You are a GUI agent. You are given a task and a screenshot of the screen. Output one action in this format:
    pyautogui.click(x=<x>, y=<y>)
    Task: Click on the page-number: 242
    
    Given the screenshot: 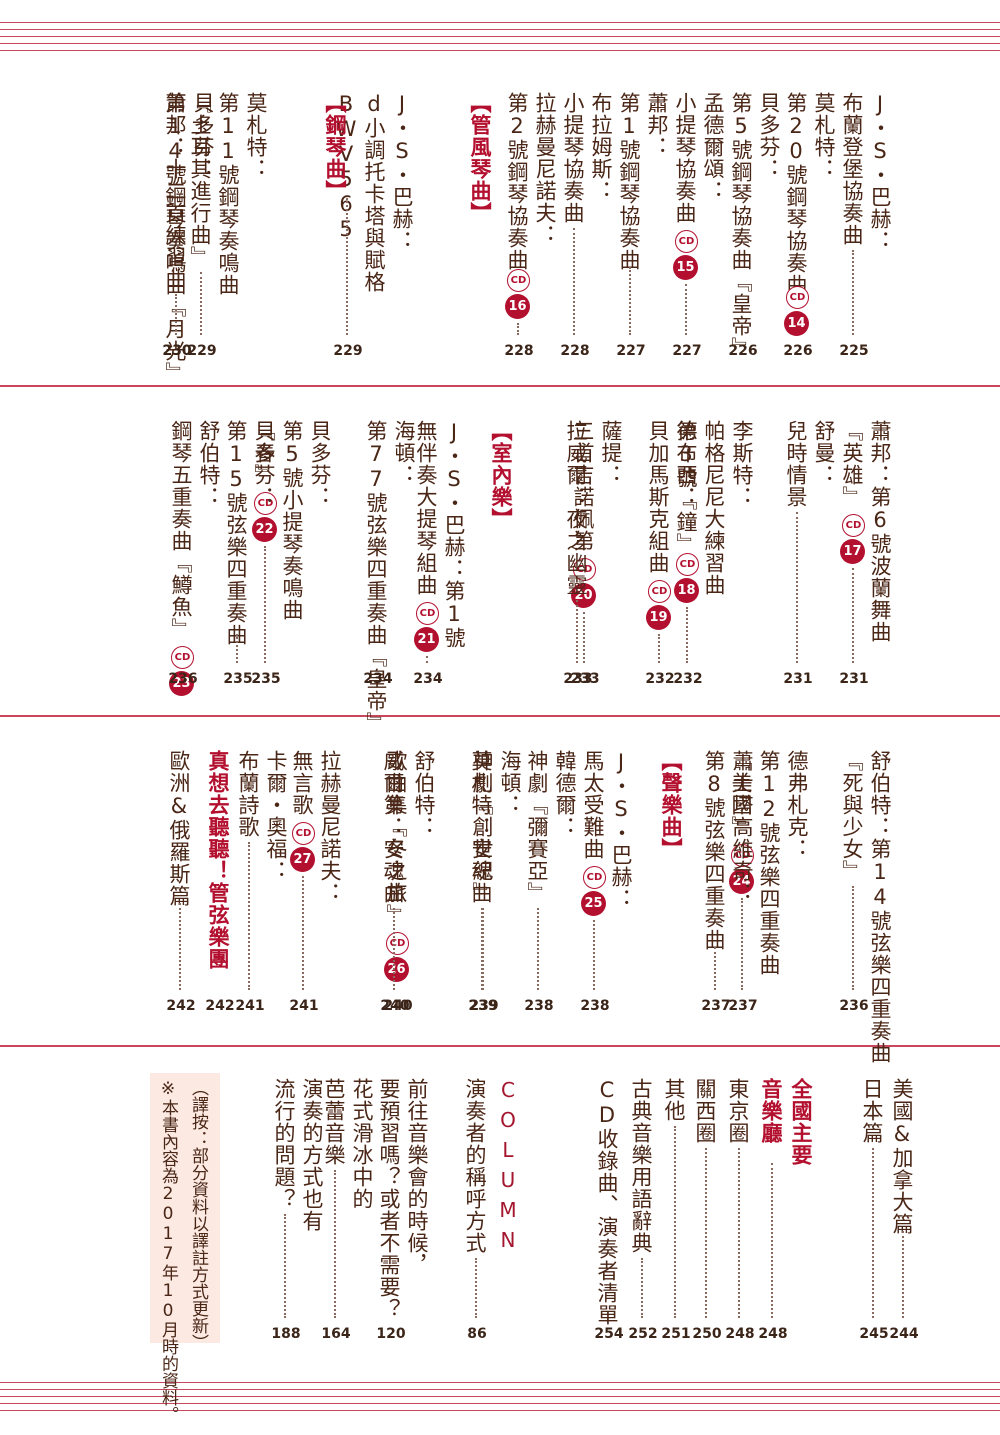 What is the action you would take?
    pyautogui.click(x=220, y=1006)
    